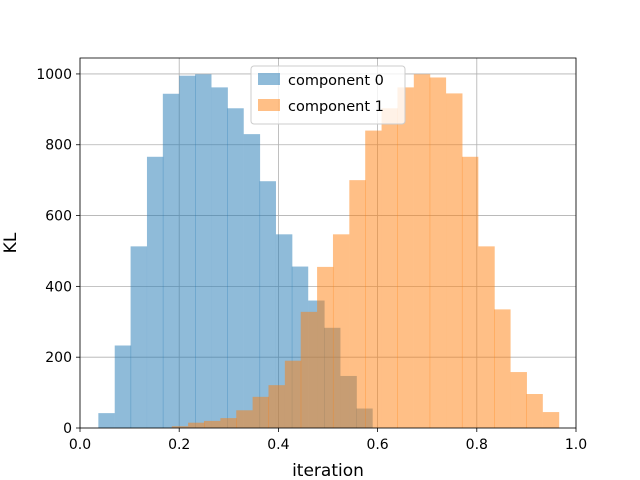 This screenshot has width=640, height=480. Describe the element at coordinates (179, 445) in the screenshot. I see `x-tick-label: 0.2` at that location.